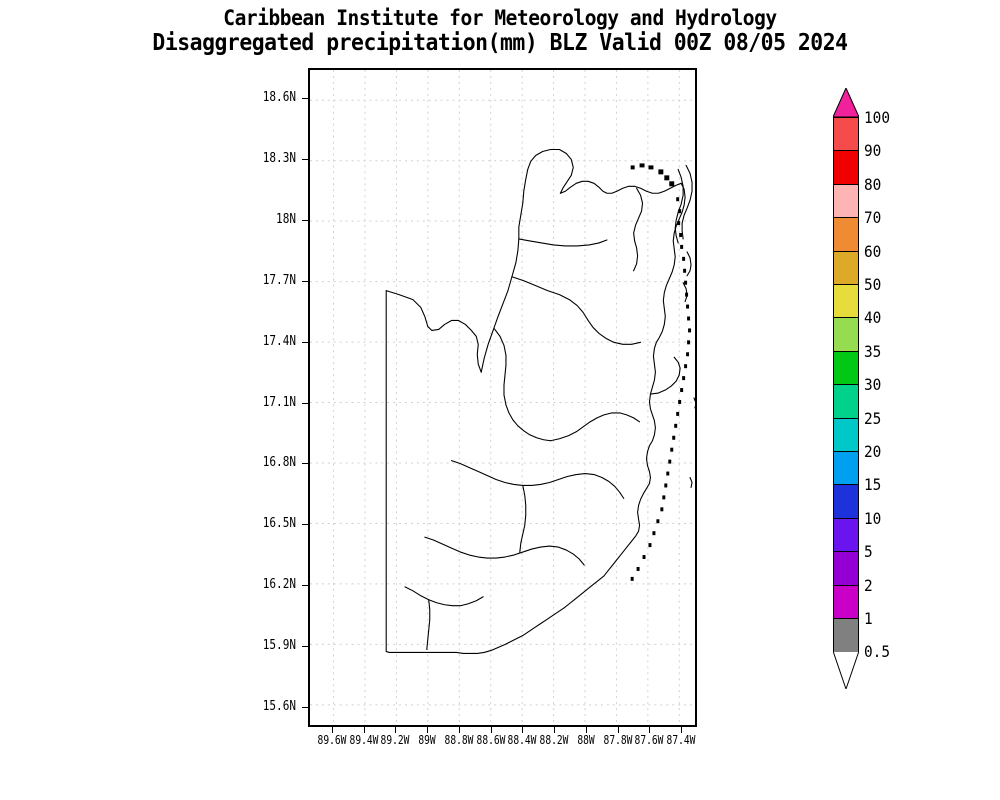 This screenshot has height=800, width=1000. I want to click on latitude-tick-label: 16.8N, so click(279, 463).